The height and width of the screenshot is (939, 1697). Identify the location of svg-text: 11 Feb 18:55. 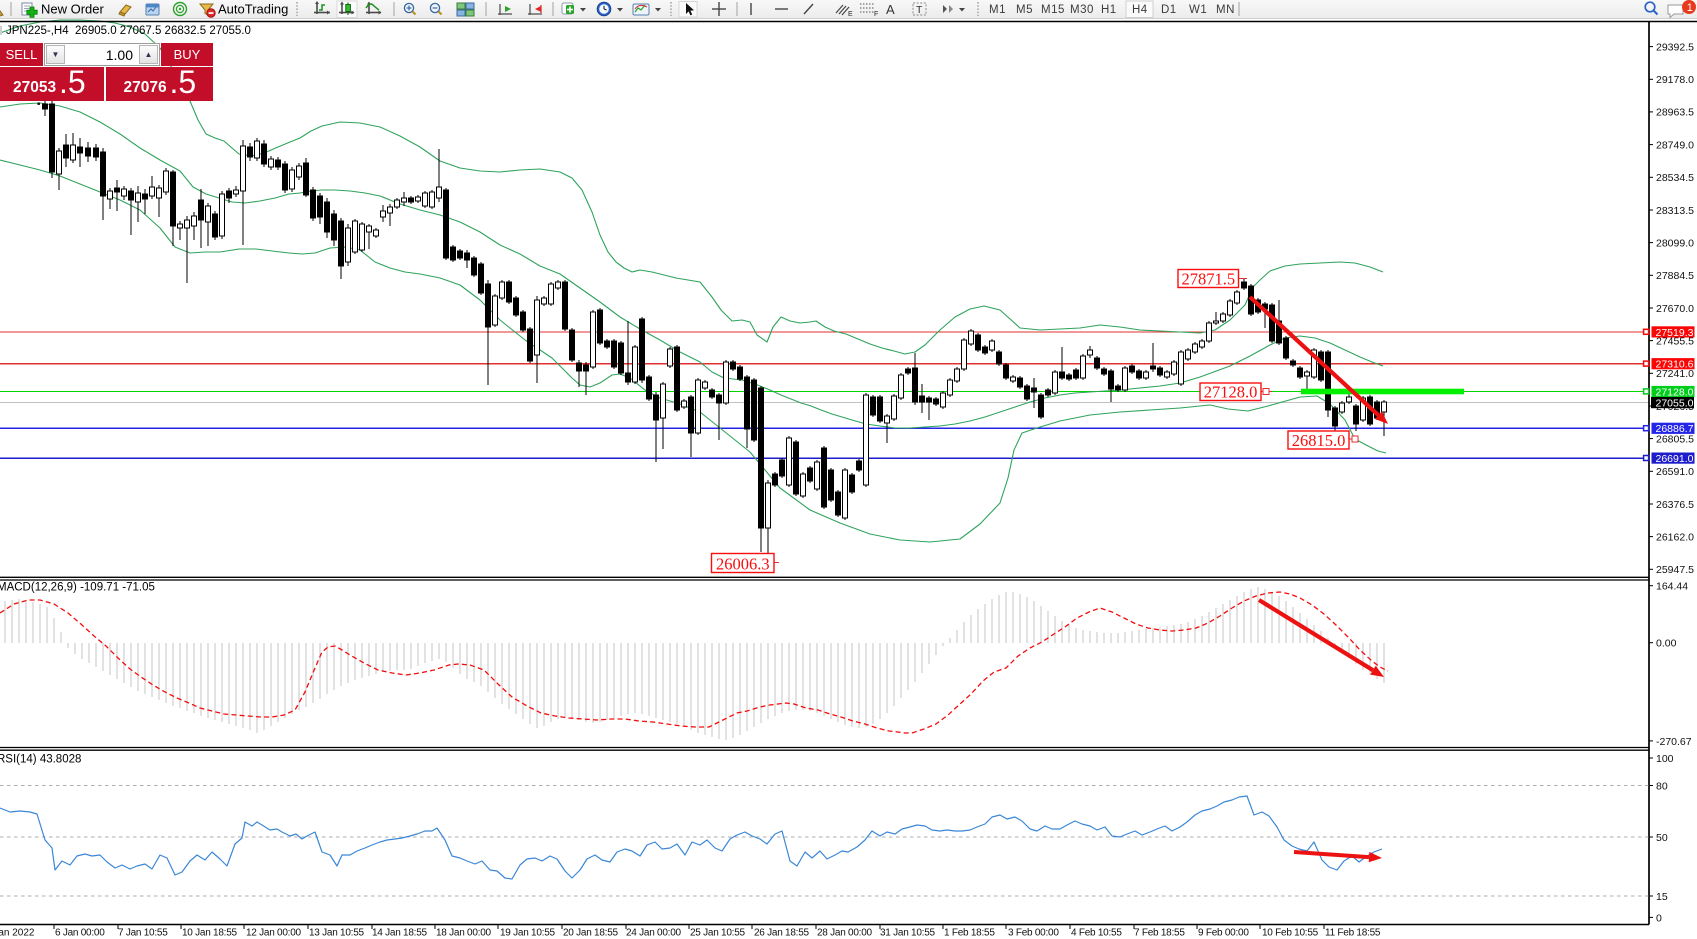
(1353, 933).